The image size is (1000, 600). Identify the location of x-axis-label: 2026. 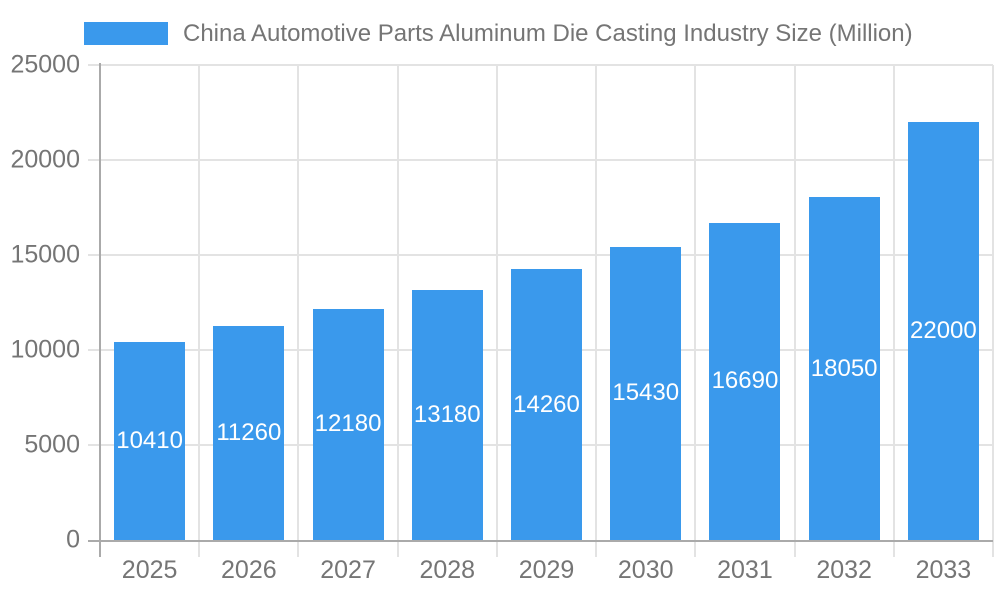
(249, 570).